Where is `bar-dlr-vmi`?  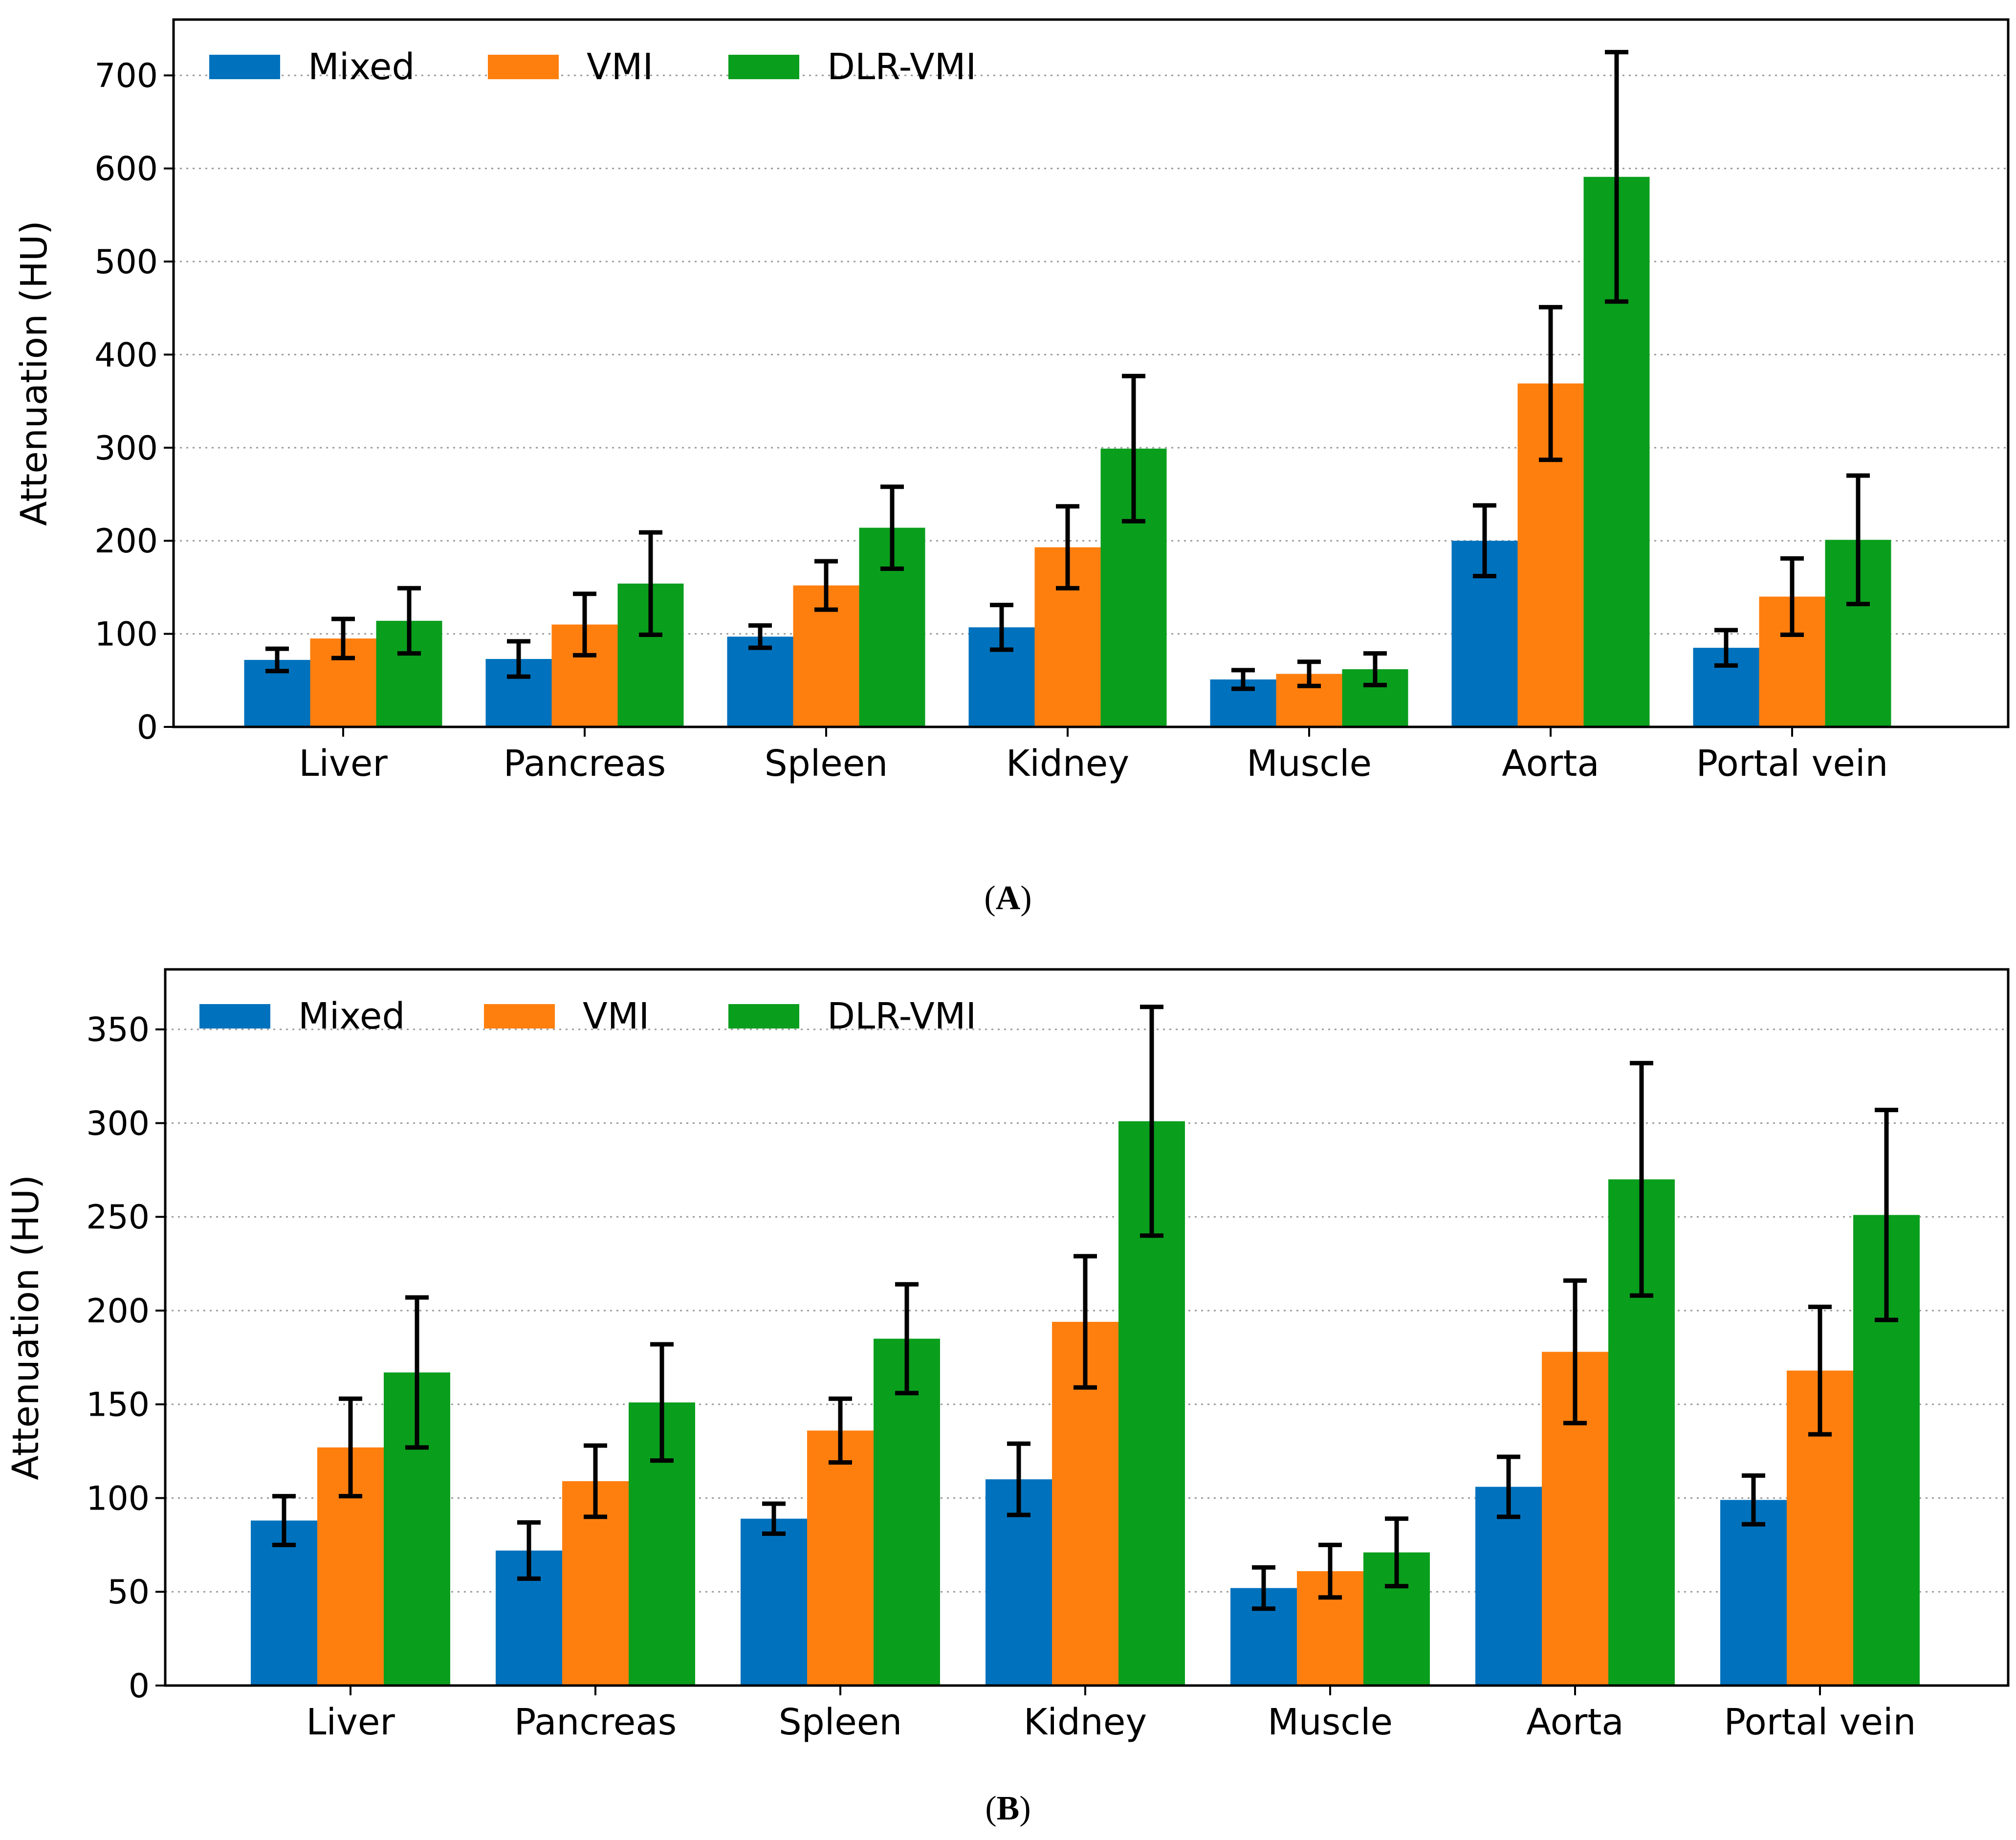 bar-dlr-vmi is located at coordinates (907, 1512).